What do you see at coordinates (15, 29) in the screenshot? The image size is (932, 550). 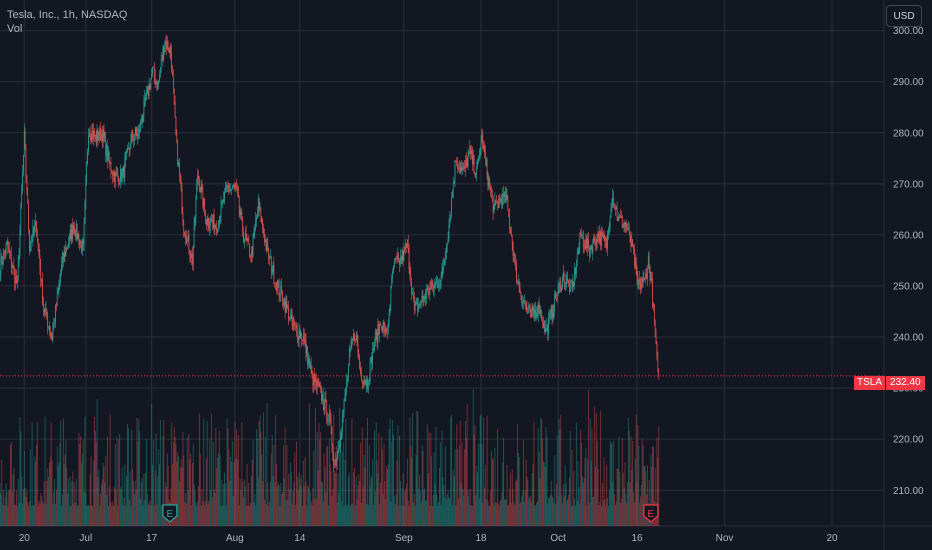 I see `volume-label: Vol` at bounding box center [15, 29].